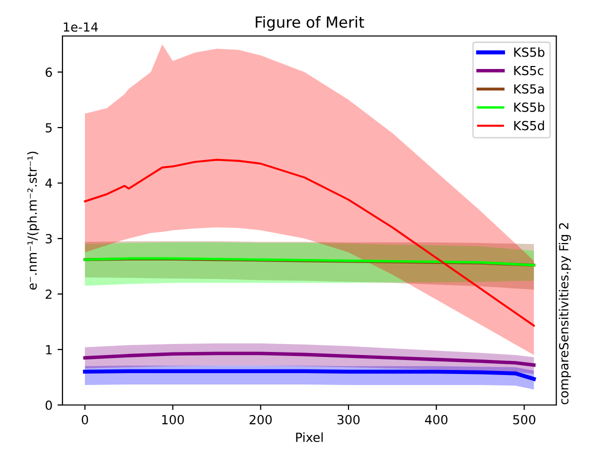  I want to click on x-axis-title: Pixel, so click(309, 437).